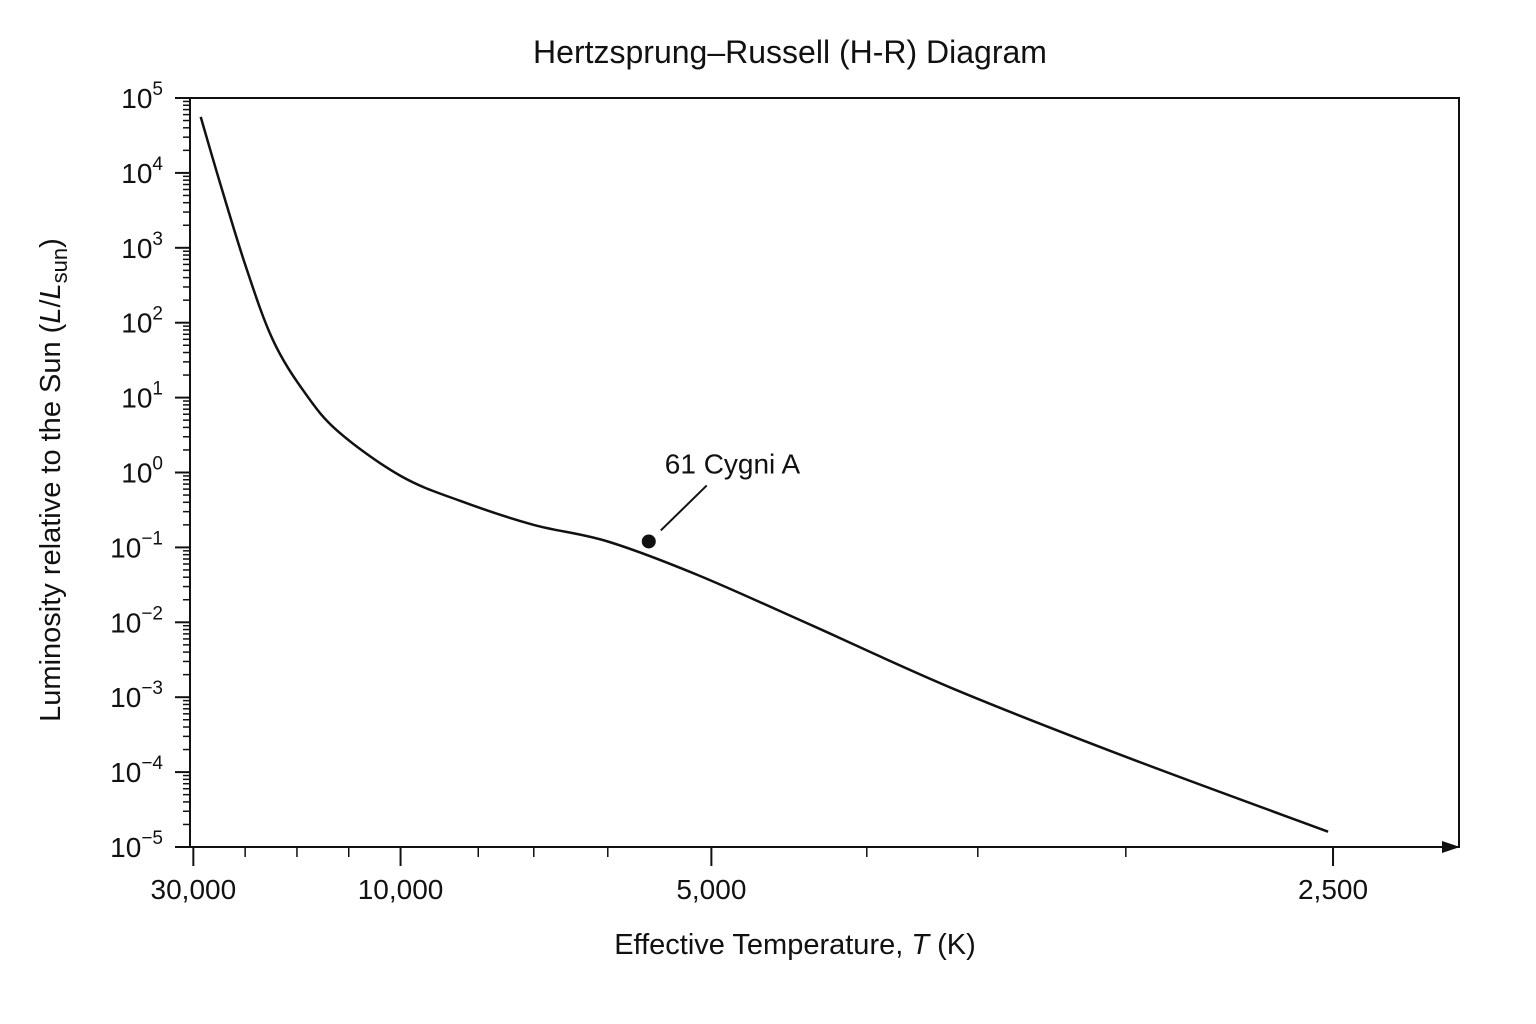  Describe the element at coordinates (1451, 847) in the screenshot. I see `x-axis-arrowhead` at that location.